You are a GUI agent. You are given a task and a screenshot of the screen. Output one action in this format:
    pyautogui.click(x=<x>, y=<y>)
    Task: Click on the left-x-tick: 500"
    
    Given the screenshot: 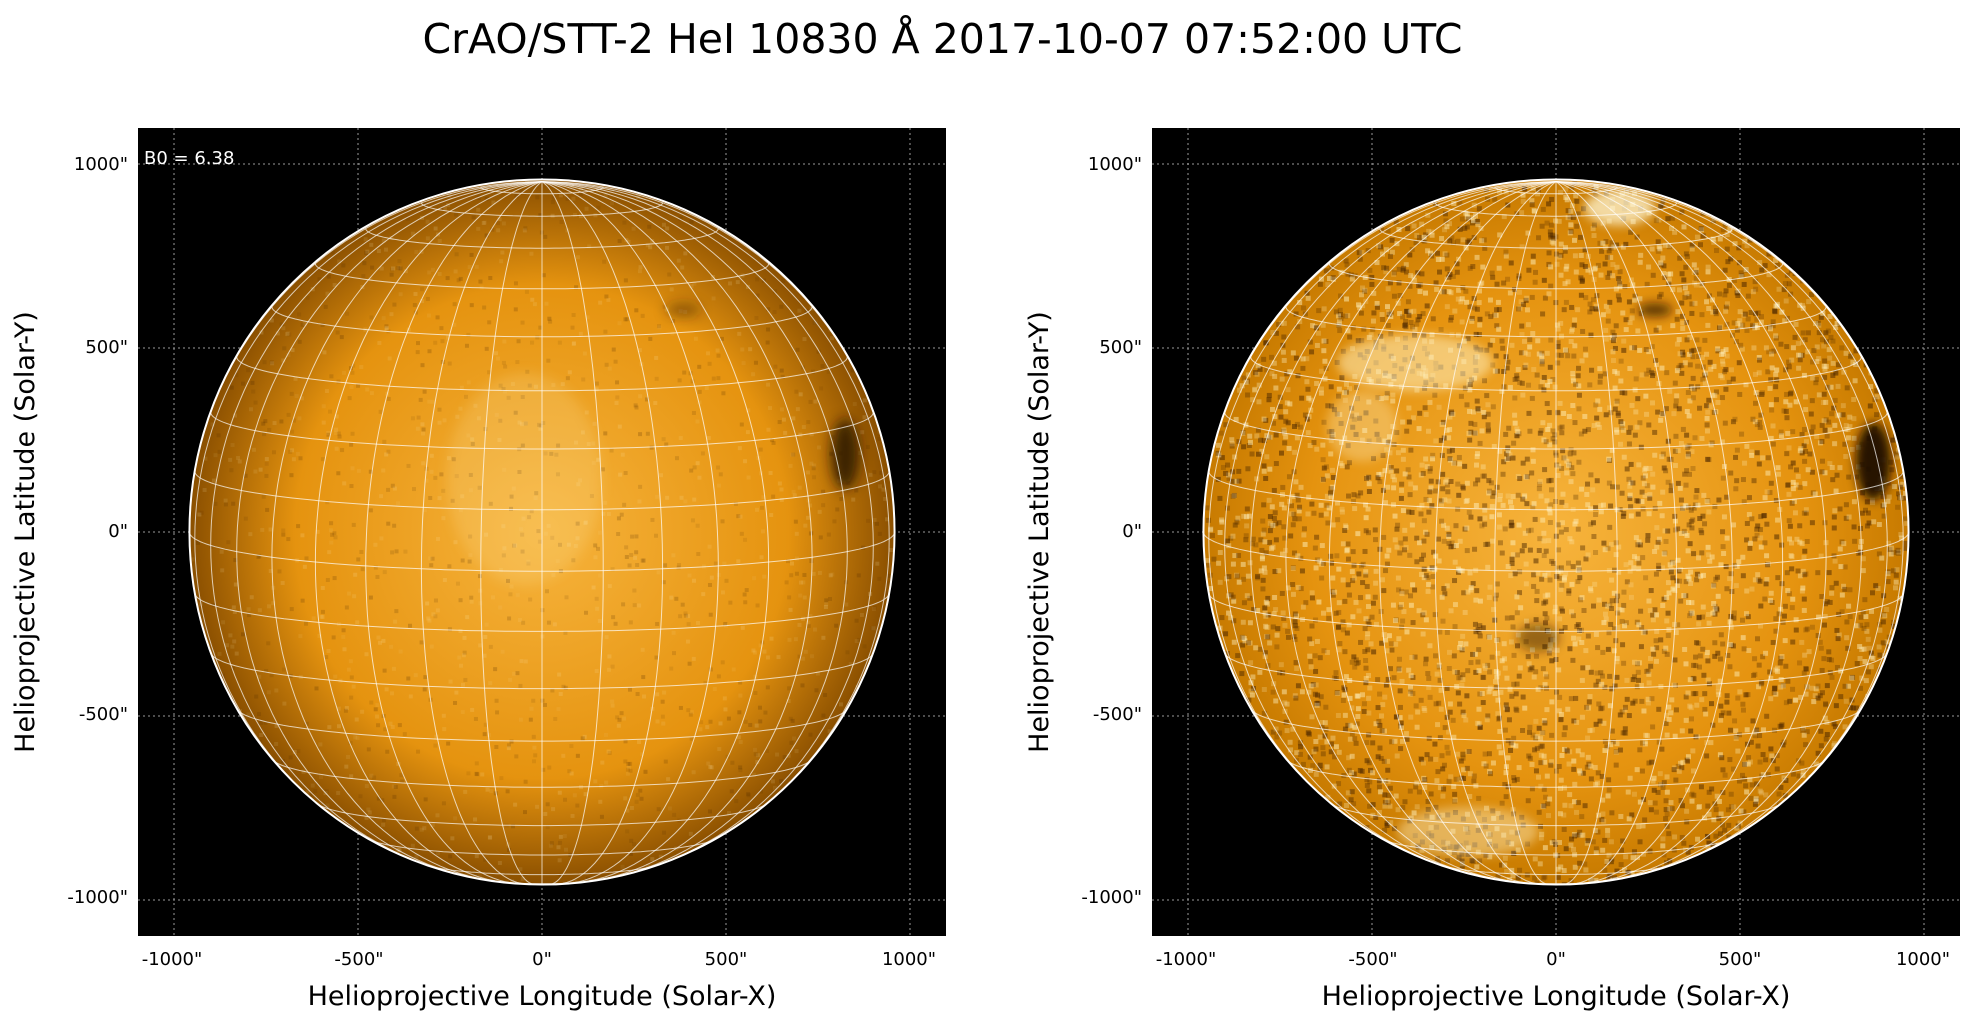 What is the action you would take?
    pyautogui.click(x=726, y=959)
    